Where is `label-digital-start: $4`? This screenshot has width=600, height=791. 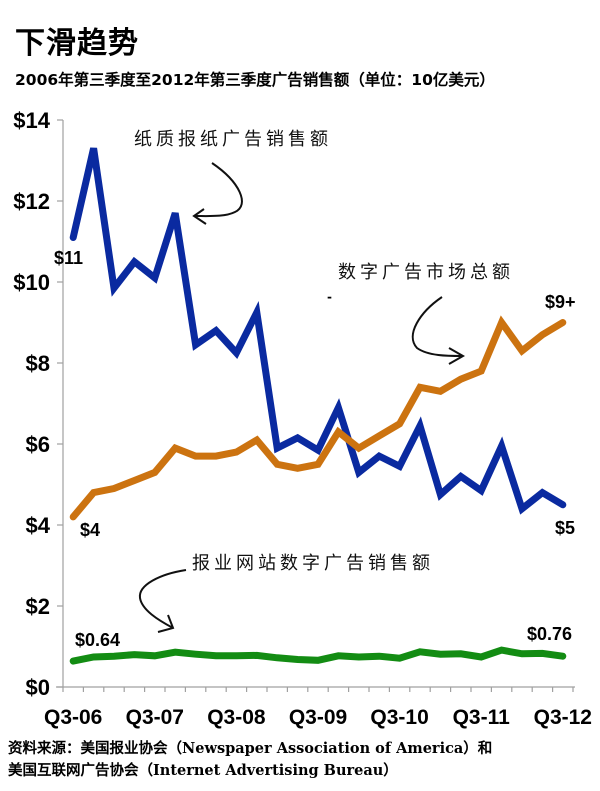
label-digital-start: $4 is located at coordinates (90, 530).